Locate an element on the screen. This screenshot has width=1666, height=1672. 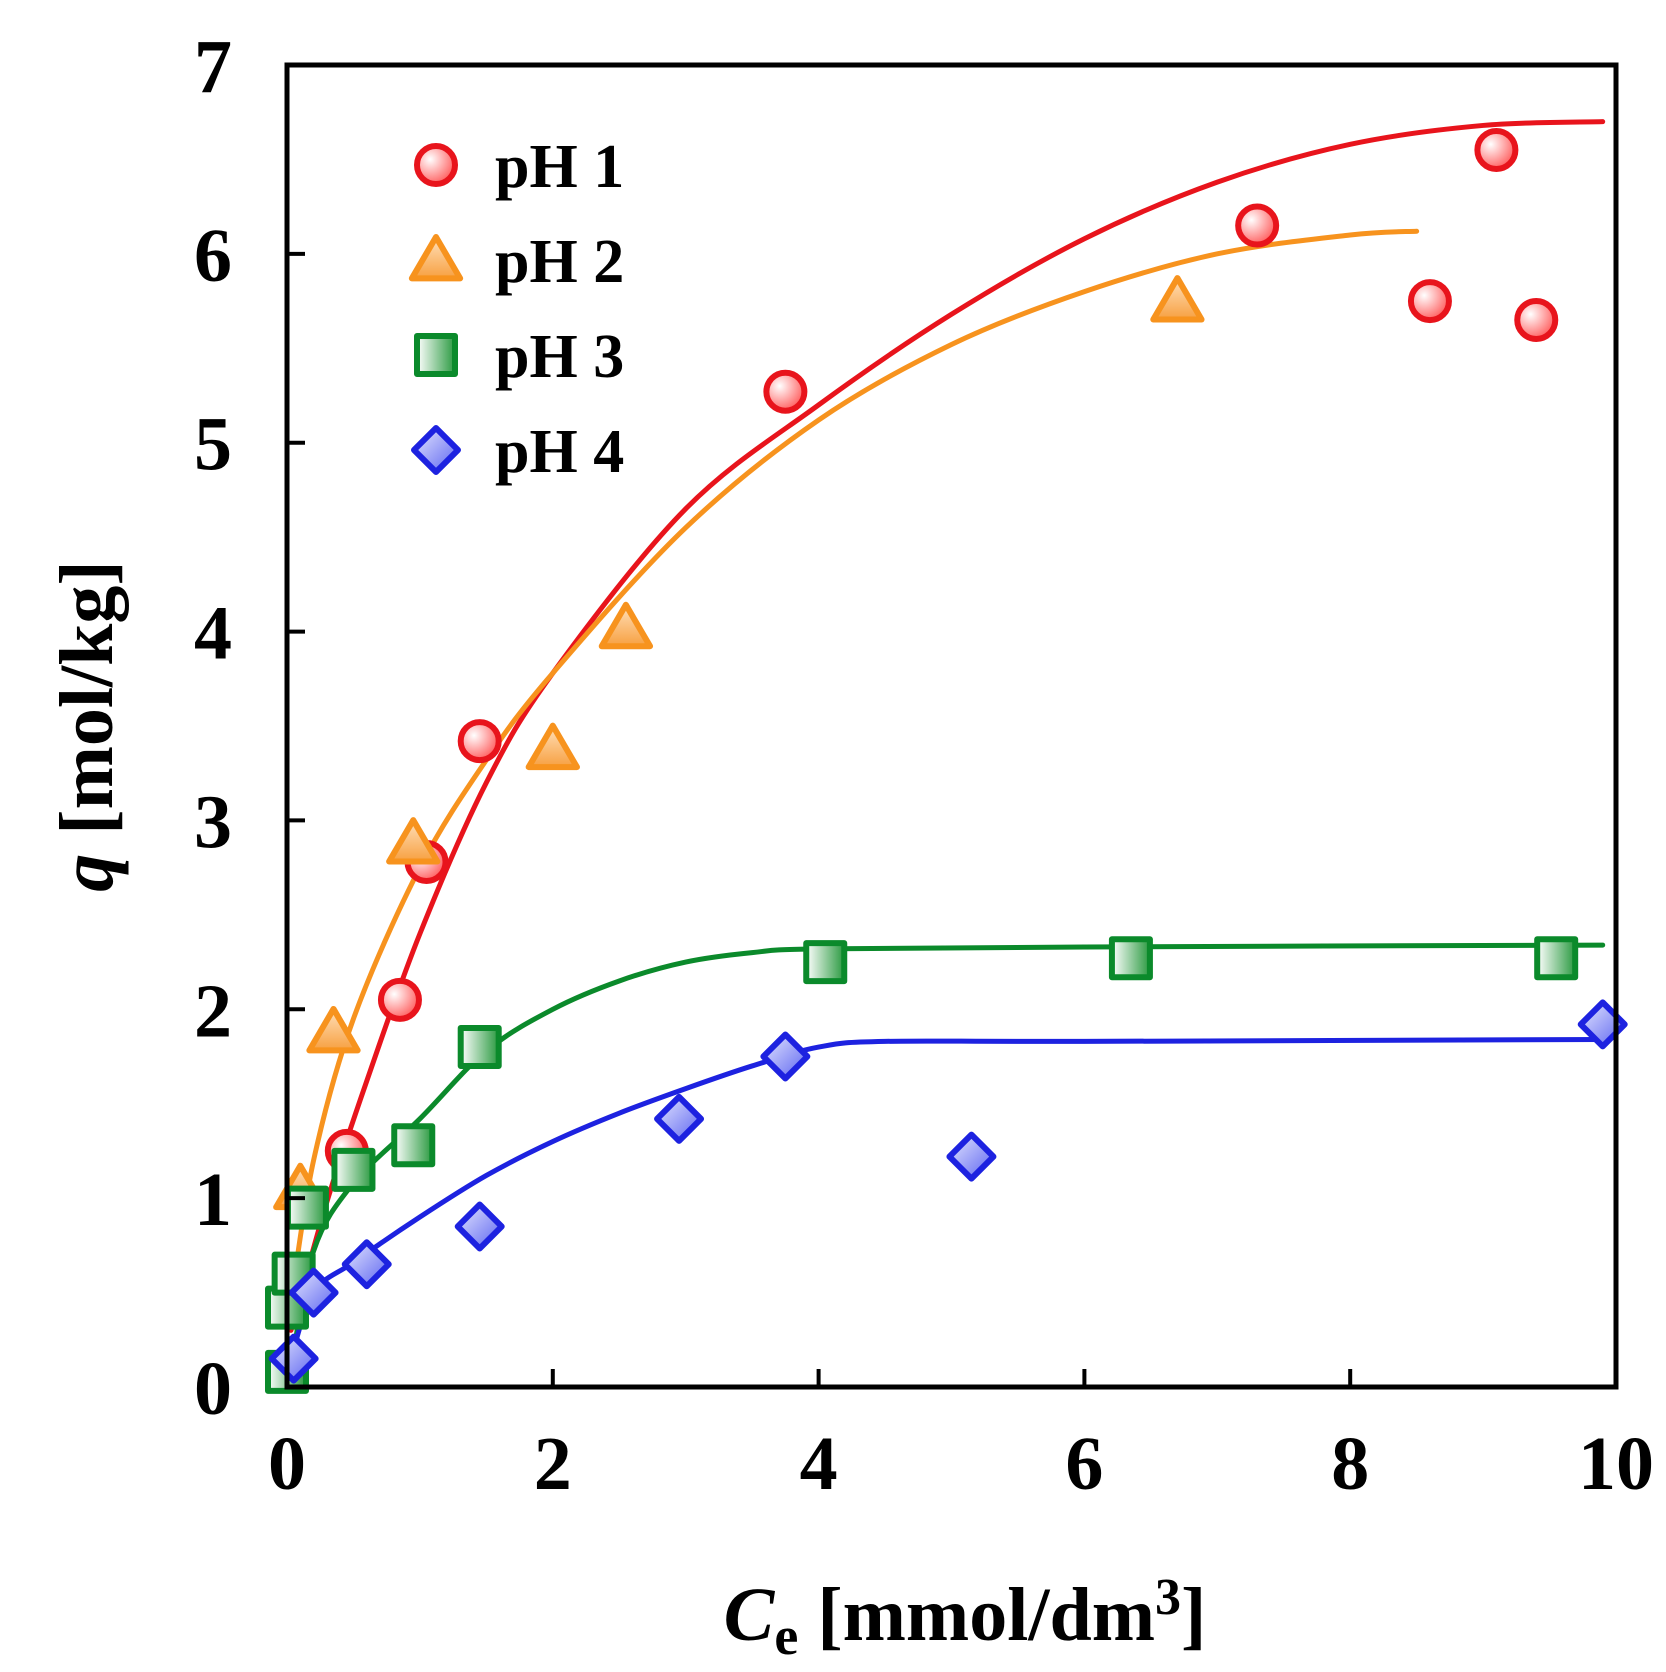
x-tick-label: 6 is located at coordinates (1084, 1464).